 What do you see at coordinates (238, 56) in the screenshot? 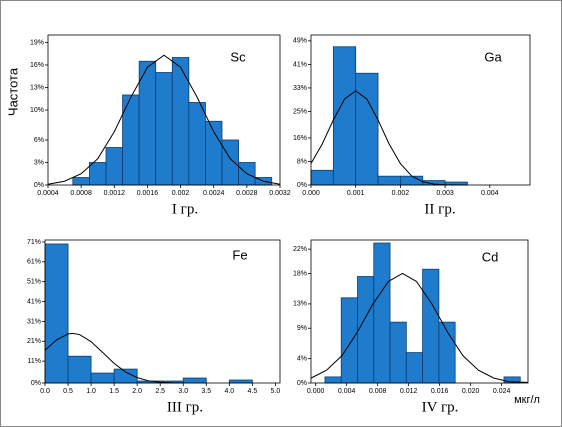
I see `chart-title: Sc` at bounding box center [238, 56].